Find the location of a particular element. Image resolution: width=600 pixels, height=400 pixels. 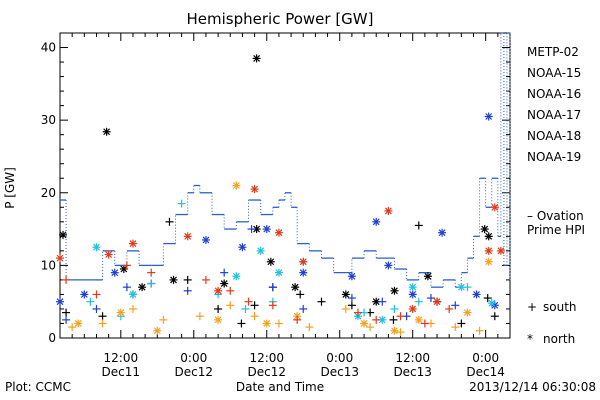

legend-entry: NOAA-16 is located at coordinates (554, 94).